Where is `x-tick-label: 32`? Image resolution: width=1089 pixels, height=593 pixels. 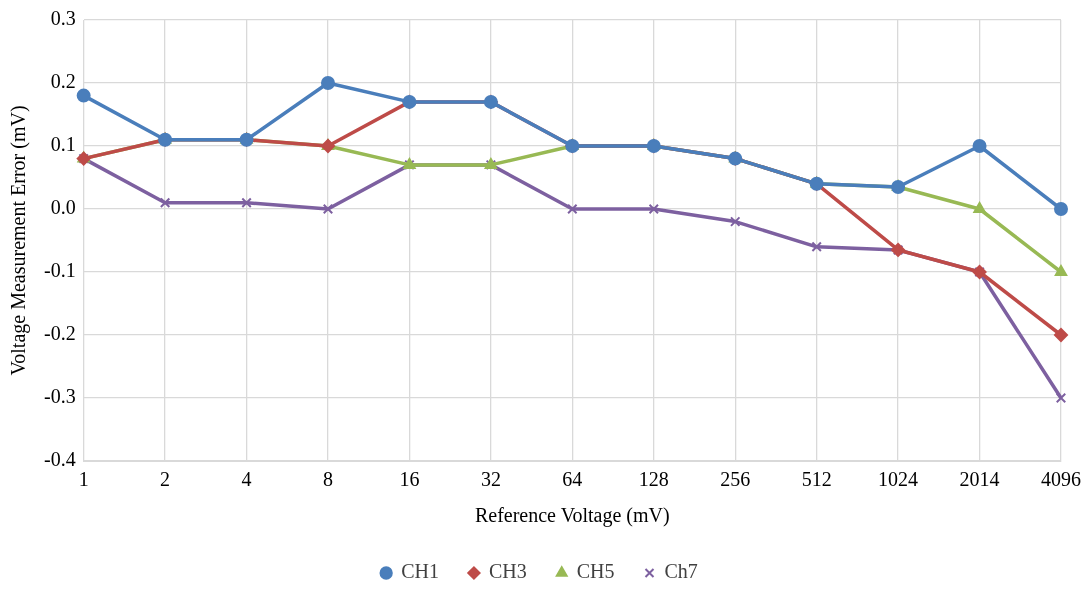
x-tick-label: 32 is located at coordinates (490, 479).